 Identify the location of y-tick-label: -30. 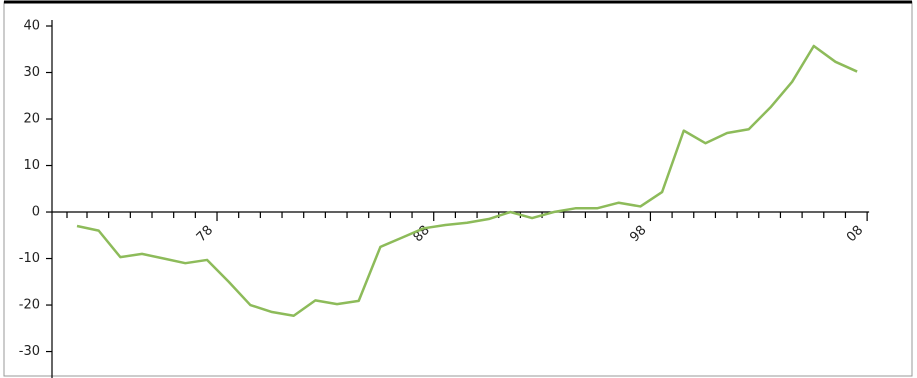
(29, 351).